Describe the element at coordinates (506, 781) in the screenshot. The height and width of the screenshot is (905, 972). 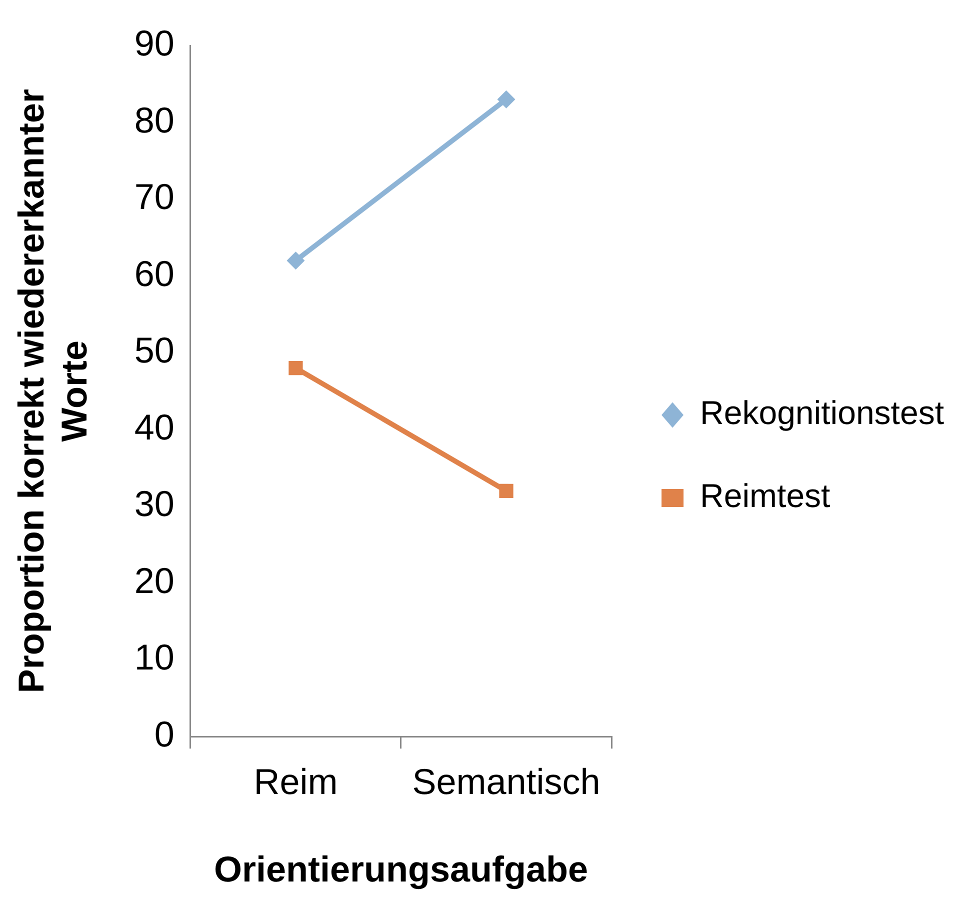
I see `x-tick-label: Semantisch` at that location.